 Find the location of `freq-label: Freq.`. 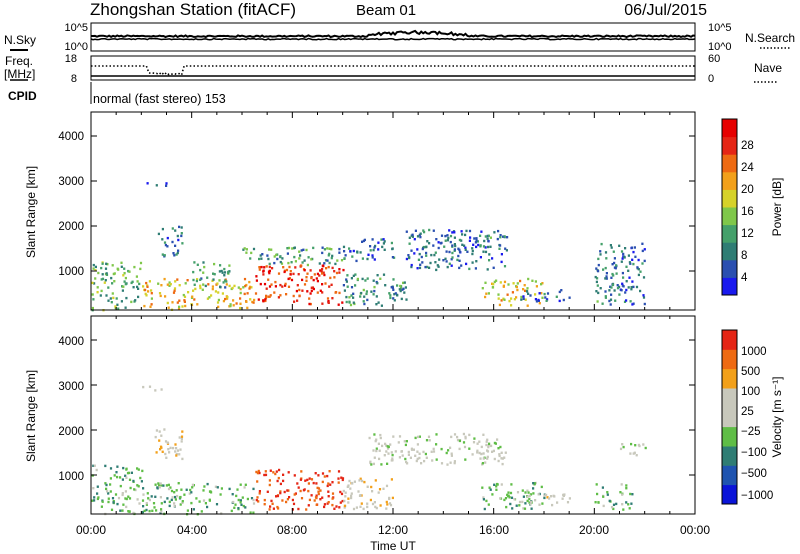

freq-label: Freq. is located at coordinates (19, 61).